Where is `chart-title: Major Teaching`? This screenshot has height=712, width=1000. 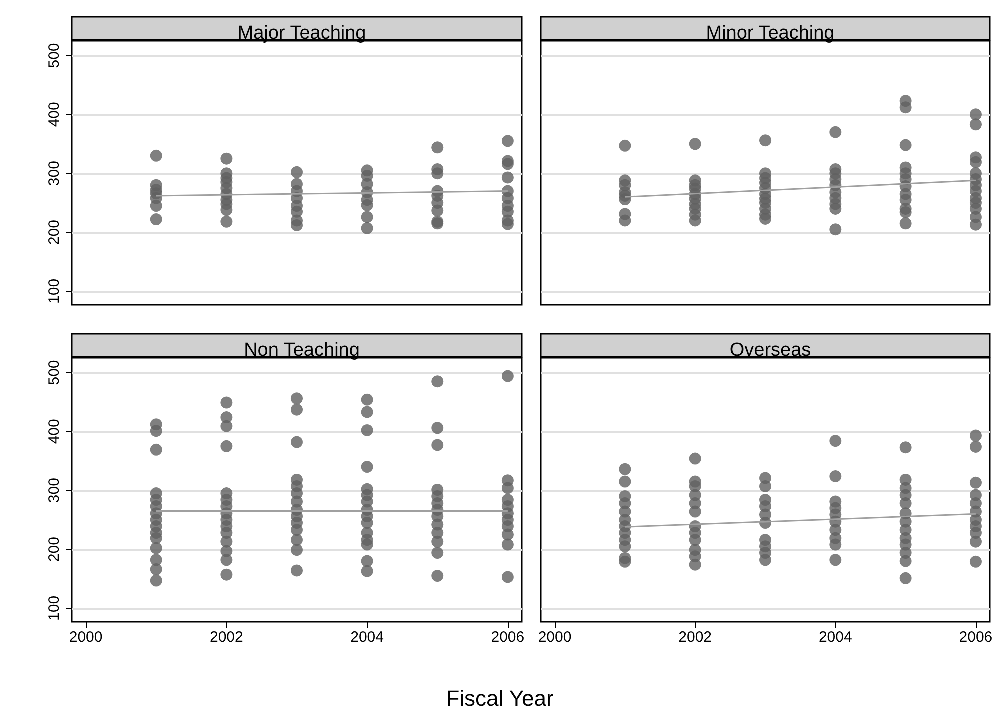
chart-title: Major Teaching is located at coordinates (302, 33).